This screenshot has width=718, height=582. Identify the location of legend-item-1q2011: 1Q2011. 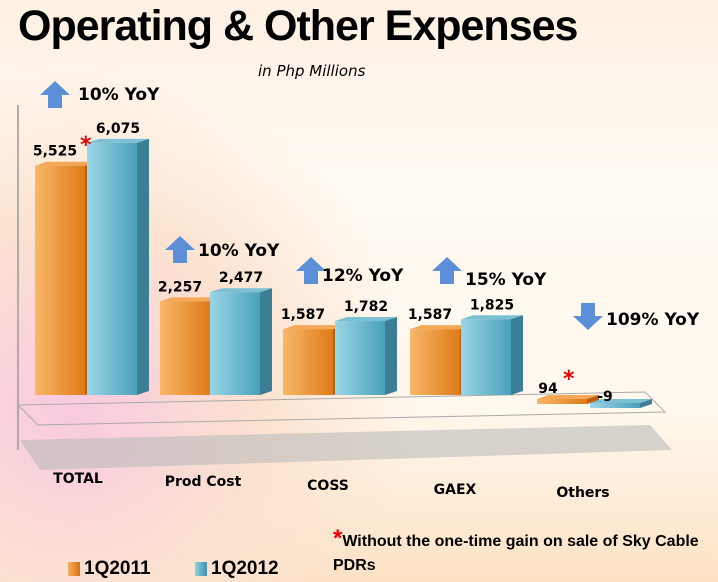
(109, 569).